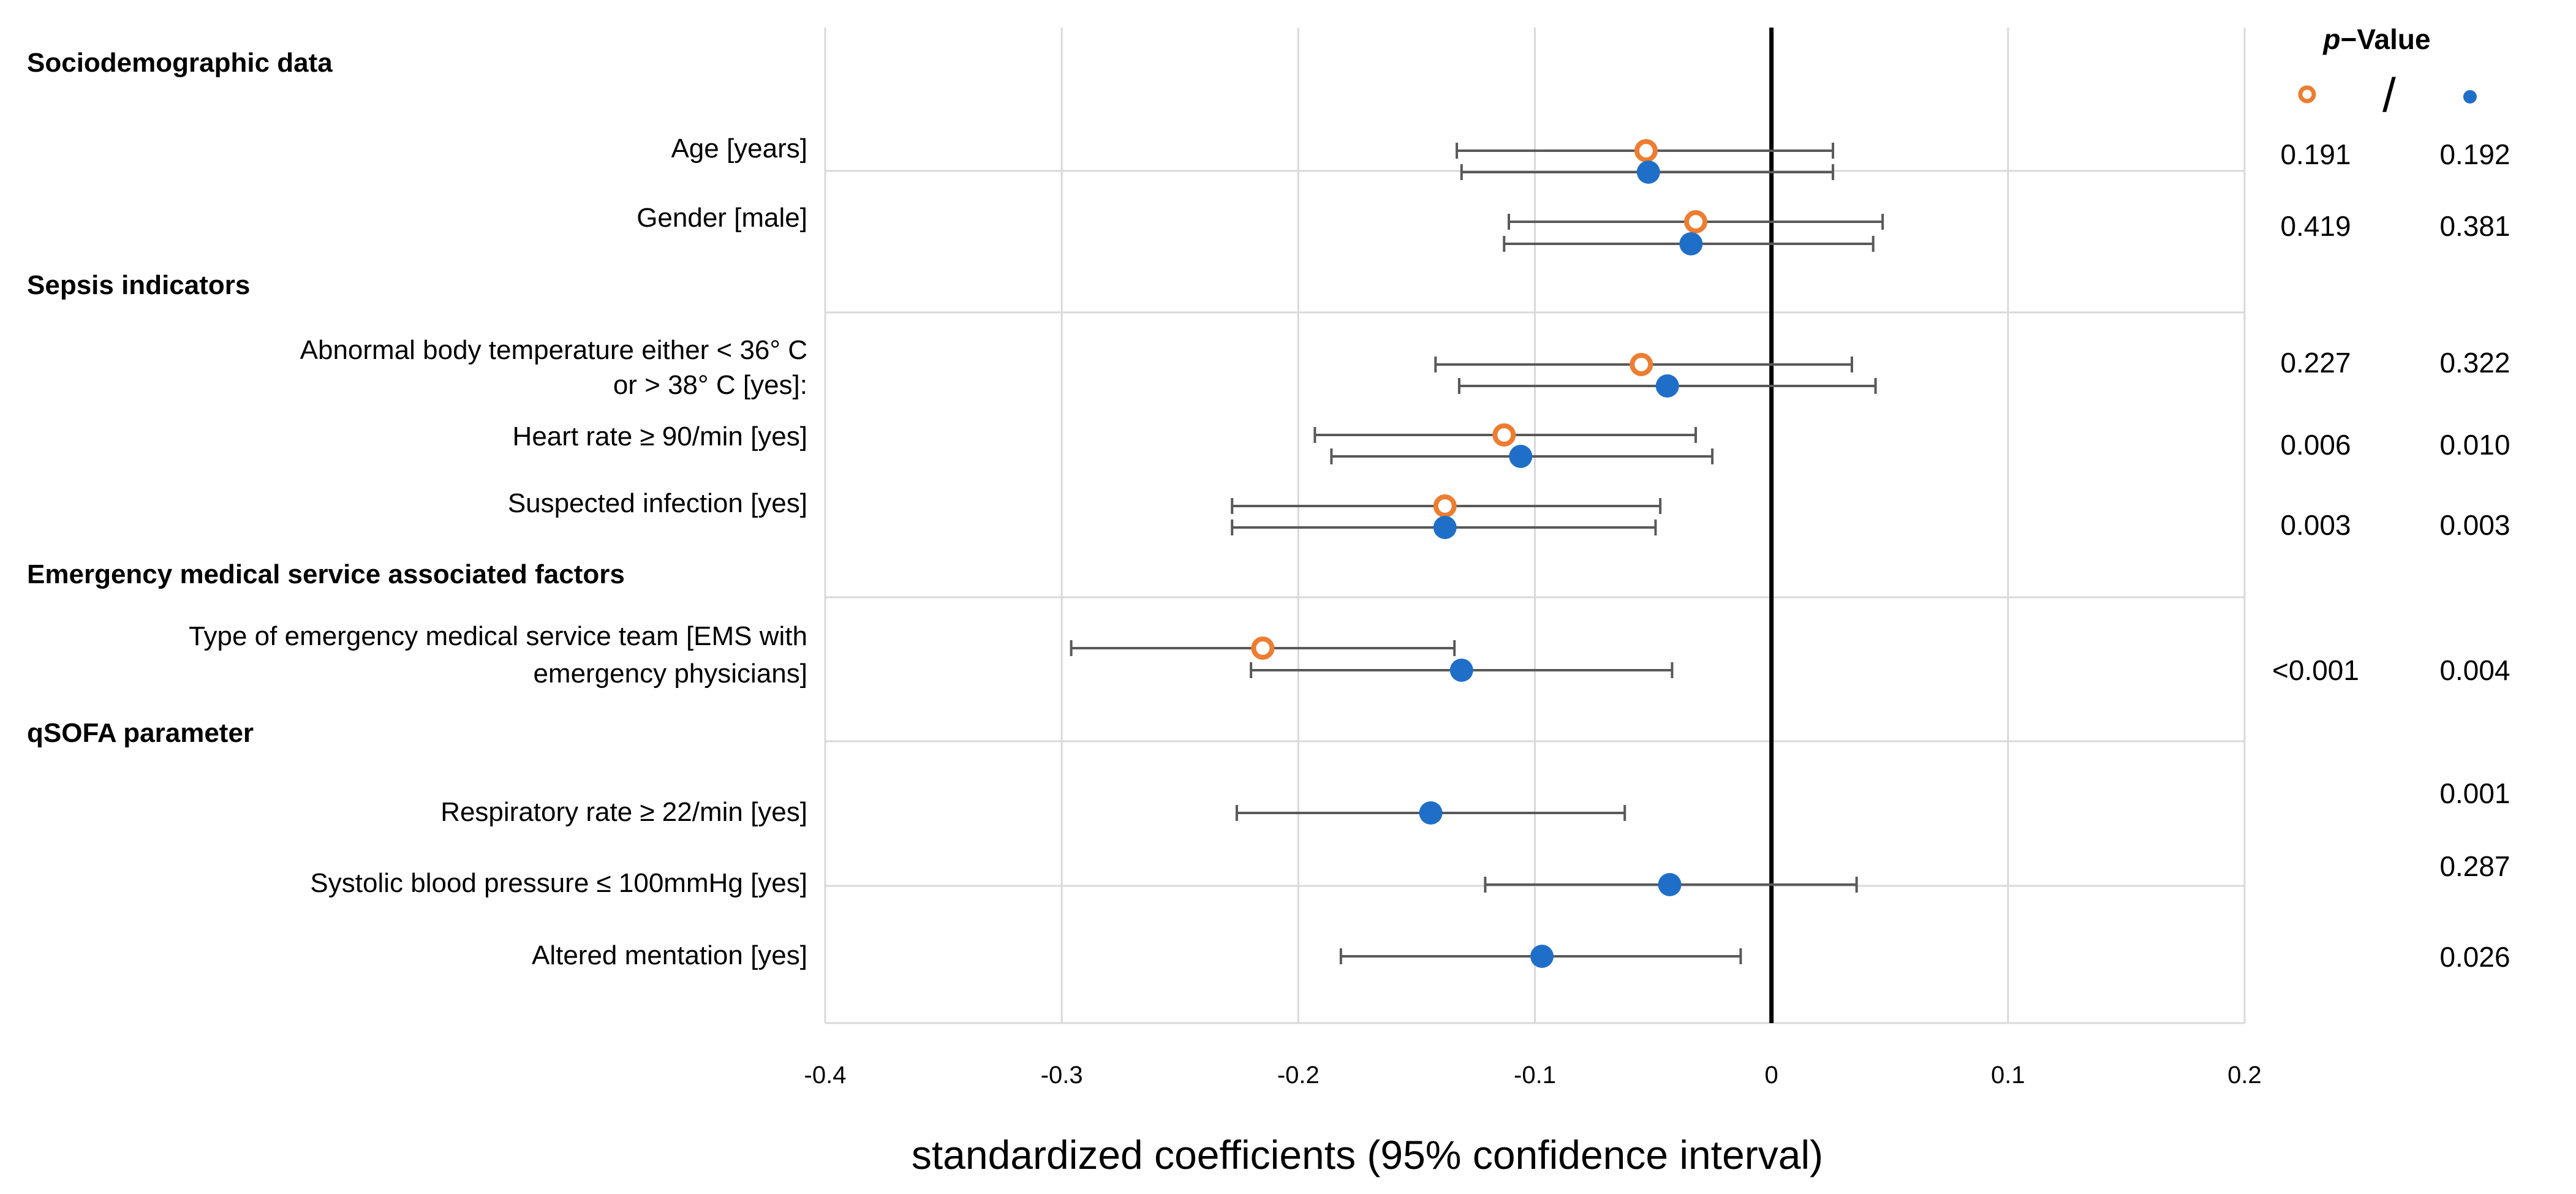 The width and height of the screenshot is (2576, 1194). What do you see at coordinates (623, 812) in the screenshot?
I see `row-label: Respiratory rate ≥ 22/min [yes]` at bounding box center [623, 812].